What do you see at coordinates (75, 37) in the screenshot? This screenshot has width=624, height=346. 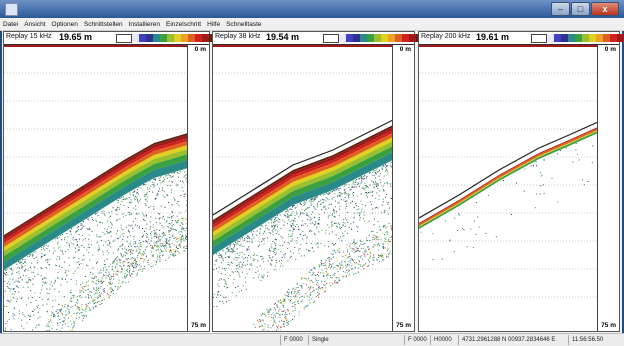 I see `depth-readout: 19.65 m` at bounding box center [75, 37].